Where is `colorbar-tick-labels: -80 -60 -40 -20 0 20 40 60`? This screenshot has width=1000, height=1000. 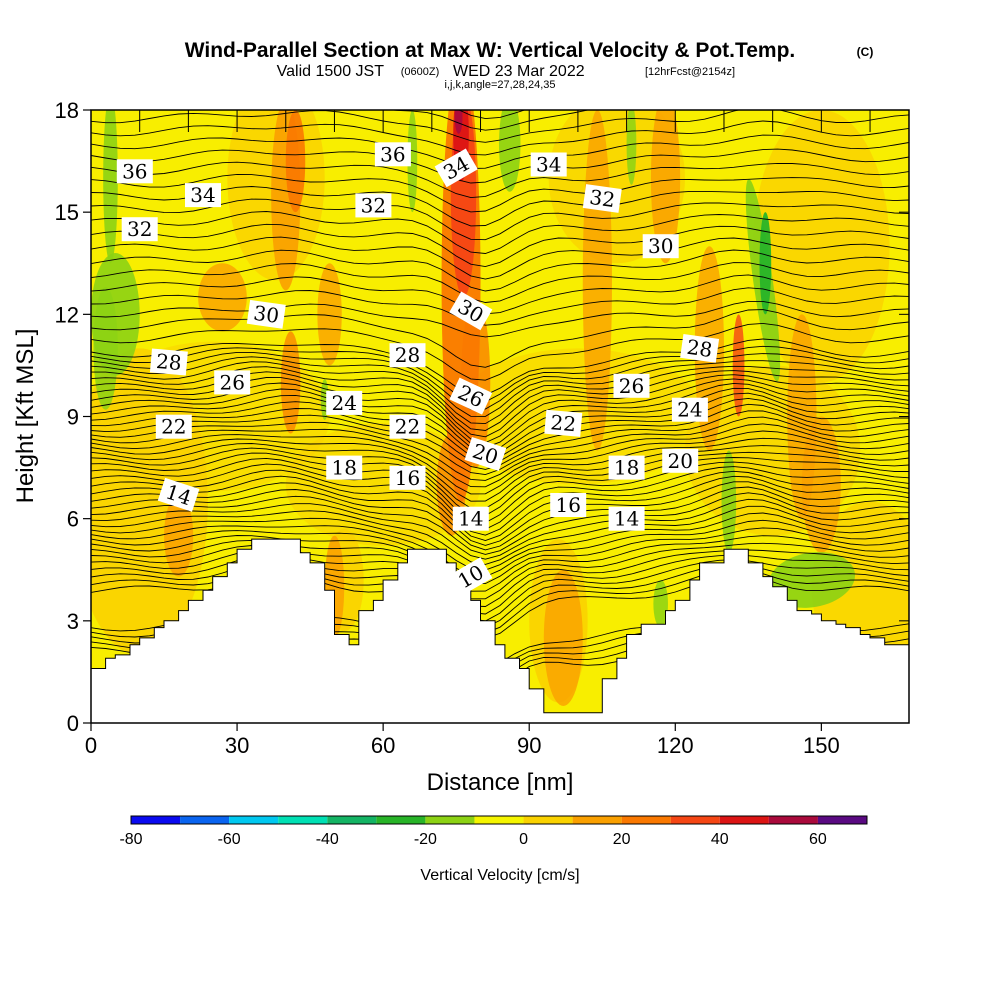
colorbar-tick-labels: -80 -60 -40 -20 0 20 40 60 is located at coordinates (472, 839).